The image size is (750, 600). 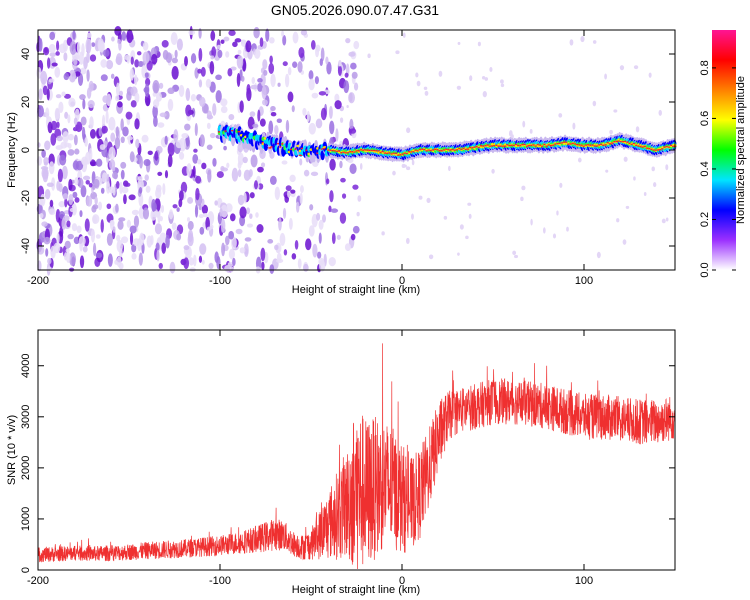 What do you see at coordinates (717, 169) in the screenshot?
I see `colorbar-ticks: 0.0 0.2 0.4 0.6 0.8` at bounding box center [717, 169].